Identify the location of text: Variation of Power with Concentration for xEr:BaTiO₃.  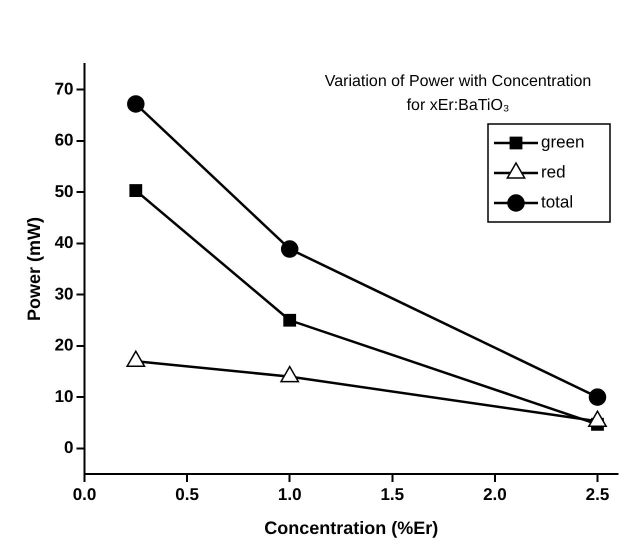
(458, 93).